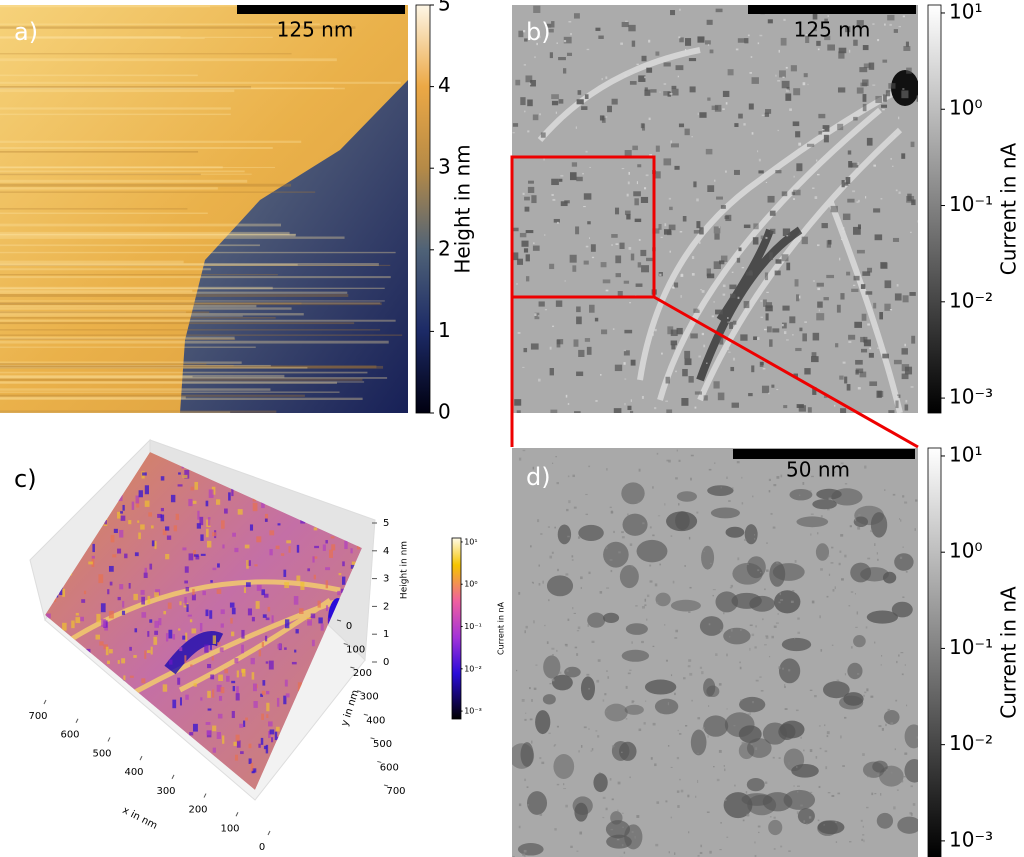 Image resolution: width=1024 pixels, height=857 pixels. I want to click on scale-bar-label: 125 nm, so click(832, 30).